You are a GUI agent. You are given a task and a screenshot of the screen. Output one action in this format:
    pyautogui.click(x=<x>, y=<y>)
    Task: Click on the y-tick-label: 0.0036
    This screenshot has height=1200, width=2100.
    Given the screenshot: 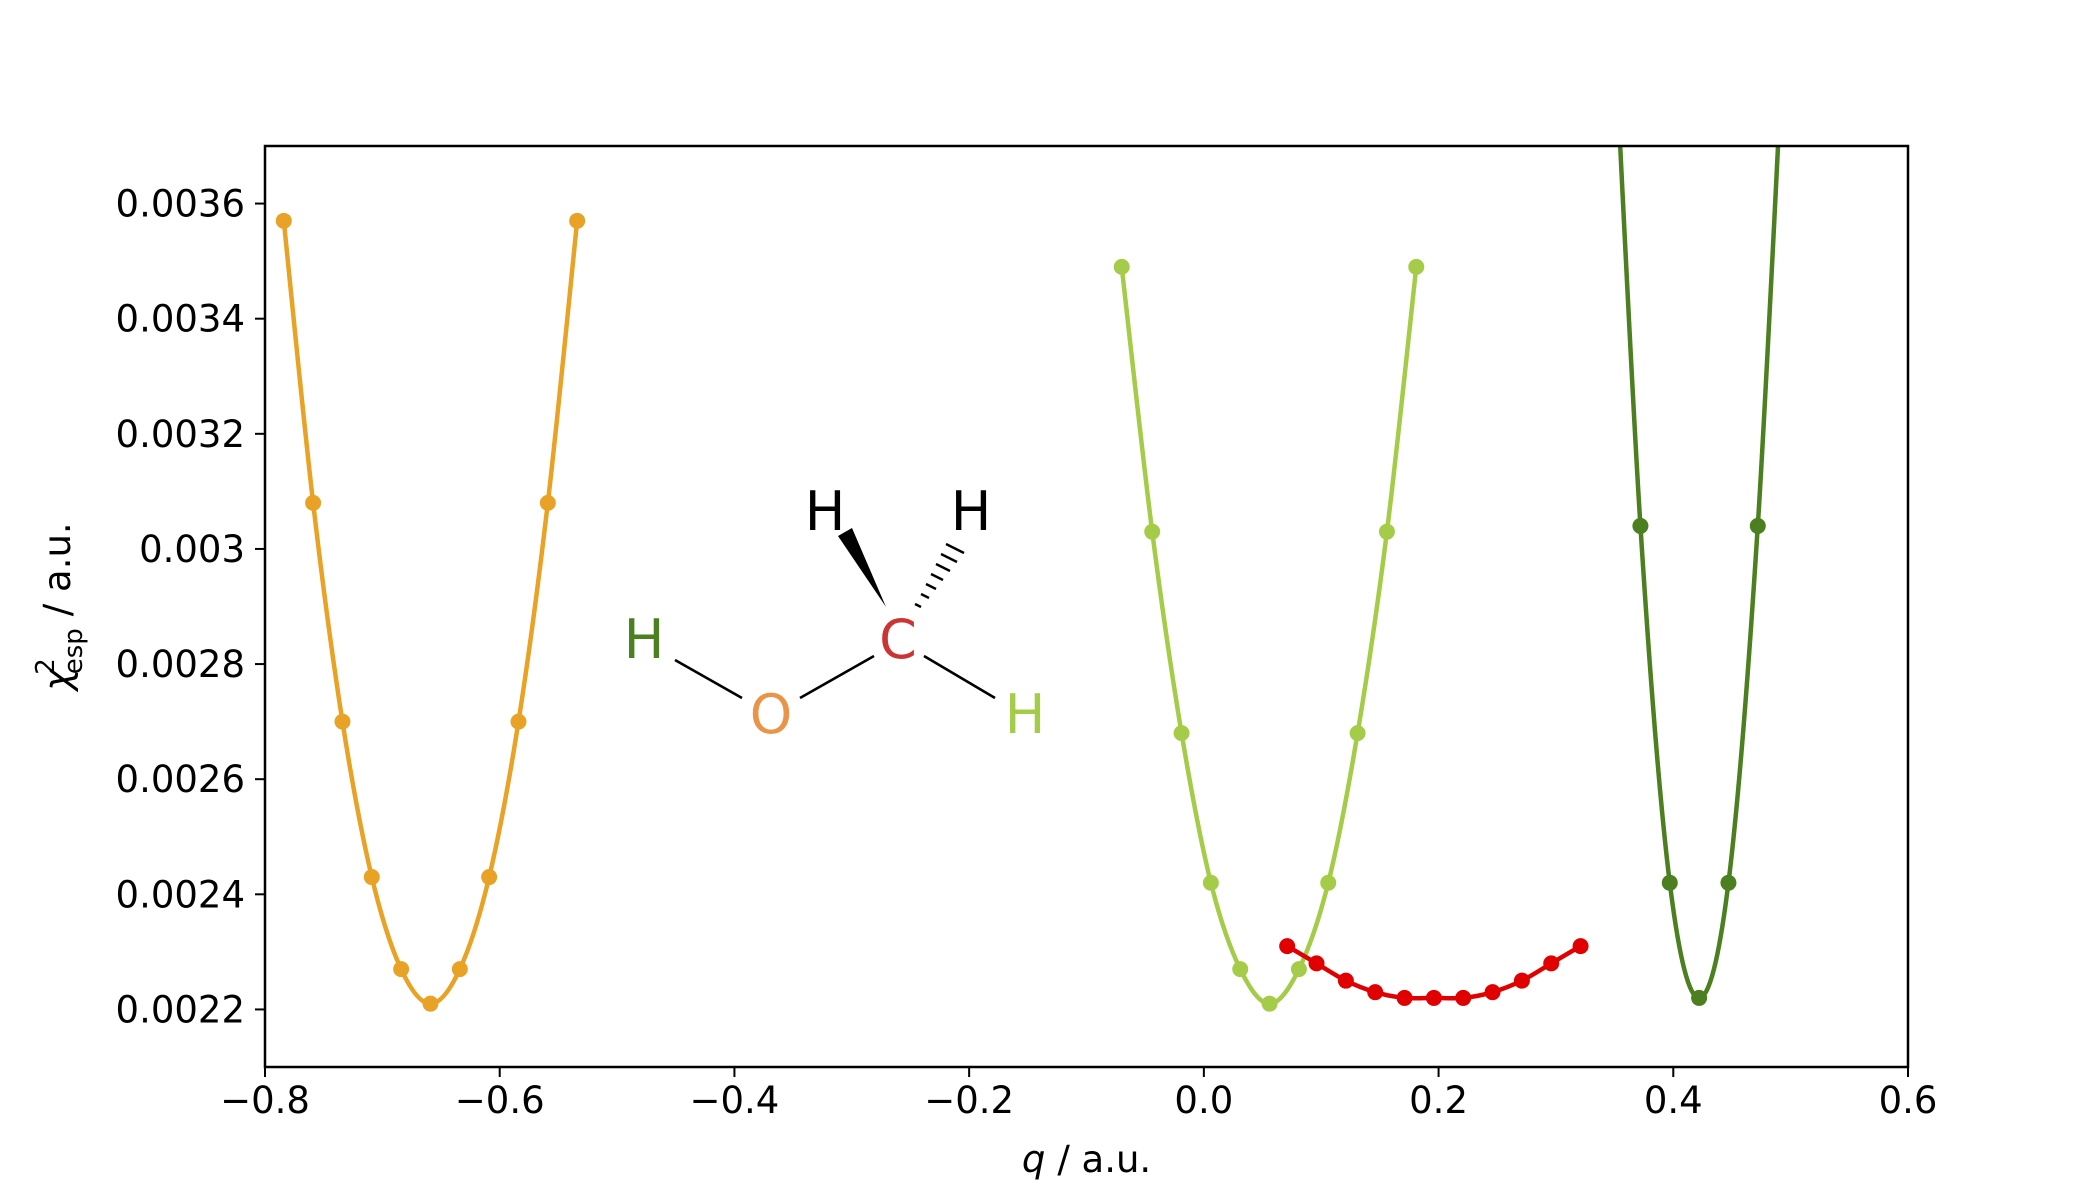 What is the action you would take?
    pyautogui.click(x=180, y=204)
    